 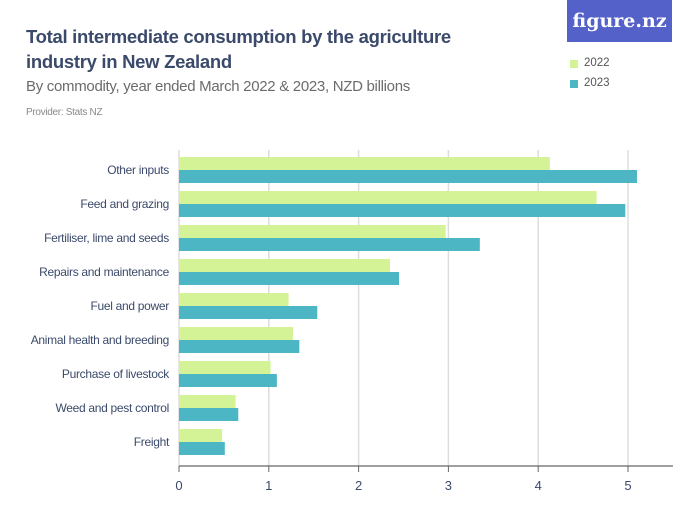 What do you see at coordinates (64, 112) in the screenshot?
I see `provider-label: Provider: Stats NZ` at bounding box center [64, 112].